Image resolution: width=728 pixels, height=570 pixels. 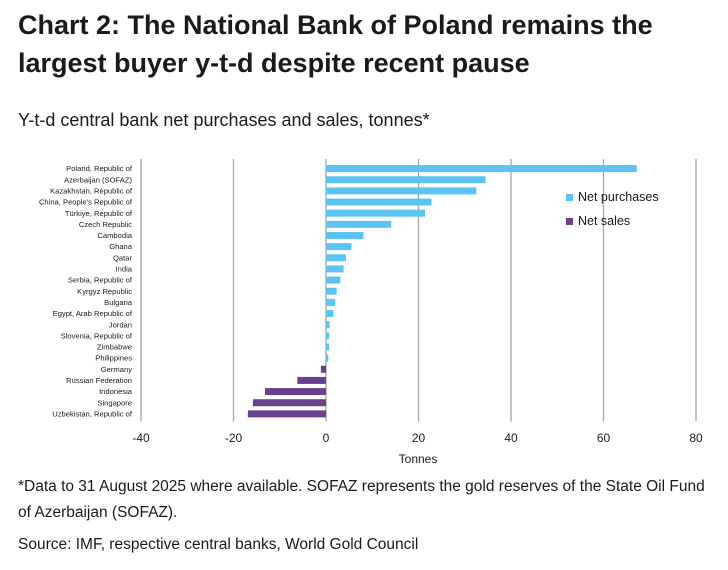 I want to click on legend-swatch-sales, so click(x=569, y=221).